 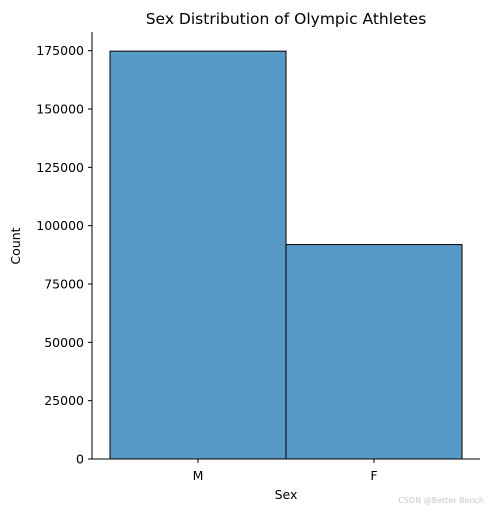 I want to click on chart-title: Sex Distribution of Olympic Athletes, so click(x=286, y=19).